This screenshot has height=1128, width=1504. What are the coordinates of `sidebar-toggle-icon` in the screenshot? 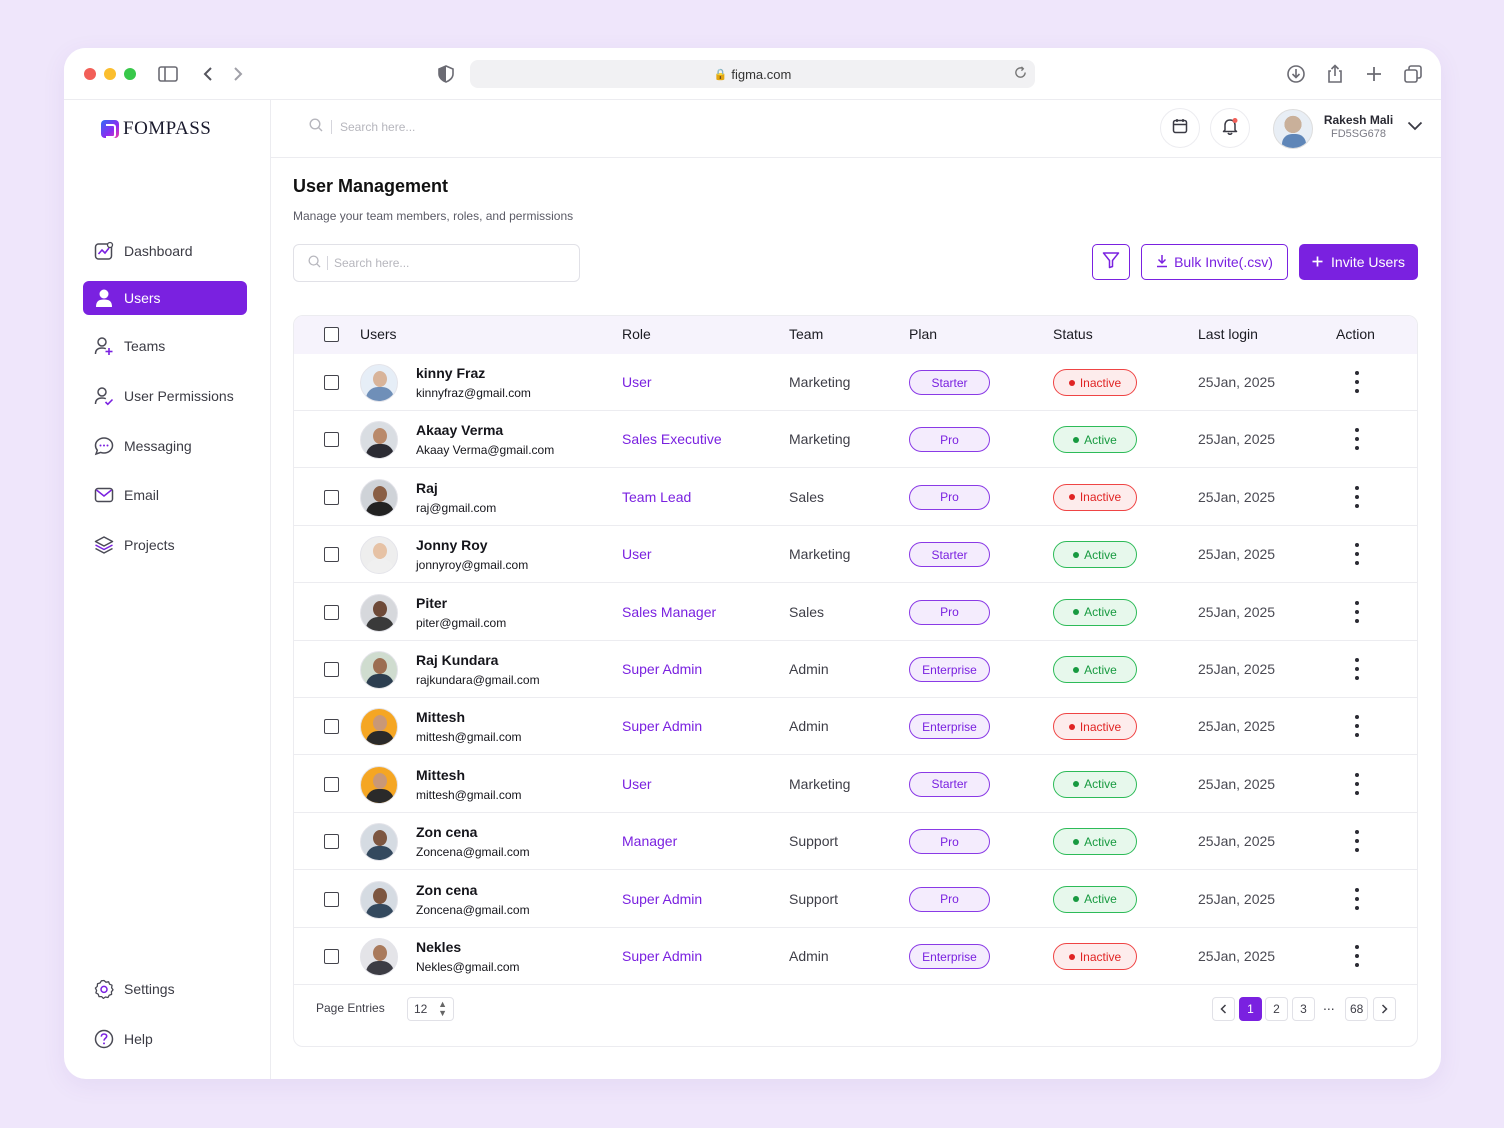 It's located at (168, 74).